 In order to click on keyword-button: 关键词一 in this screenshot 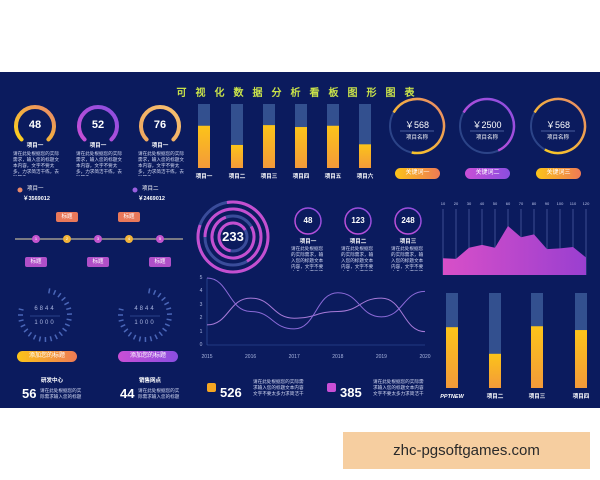, I will do `click(417, 173)`.